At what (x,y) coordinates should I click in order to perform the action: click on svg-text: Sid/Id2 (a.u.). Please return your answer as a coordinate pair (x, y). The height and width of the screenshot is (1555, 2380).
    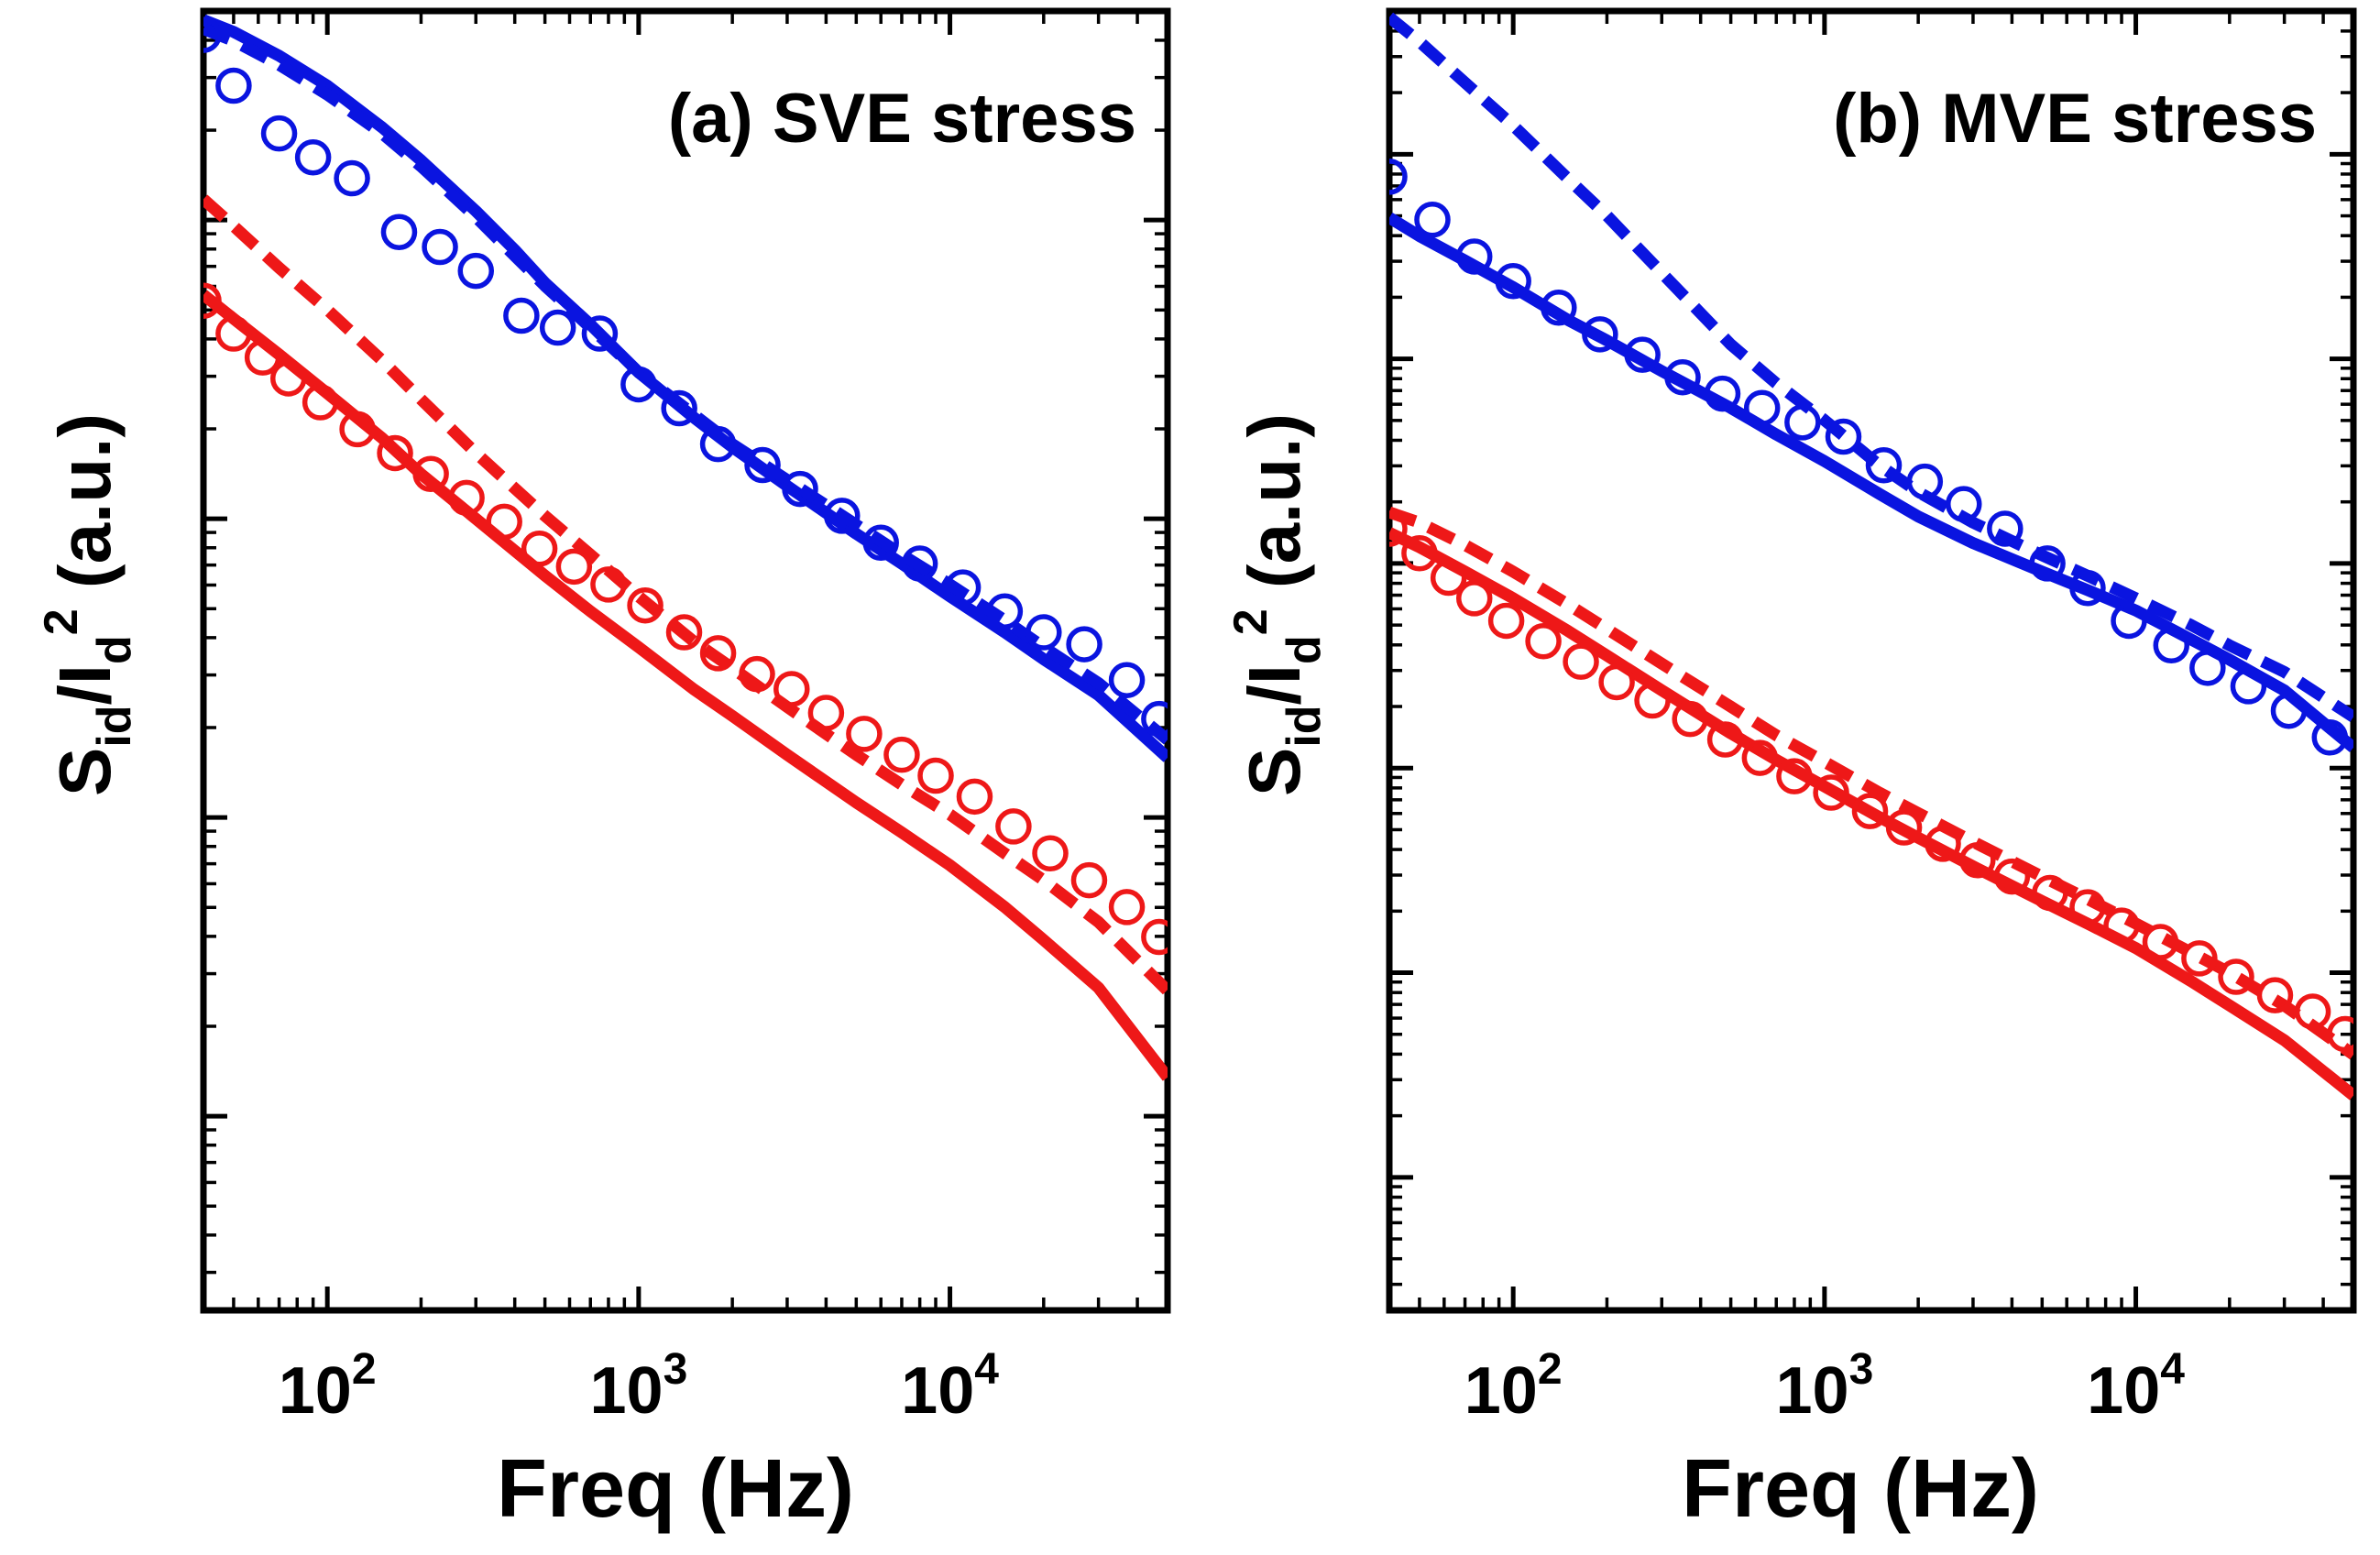
    Looking at the image, I should click on (1277, 604).